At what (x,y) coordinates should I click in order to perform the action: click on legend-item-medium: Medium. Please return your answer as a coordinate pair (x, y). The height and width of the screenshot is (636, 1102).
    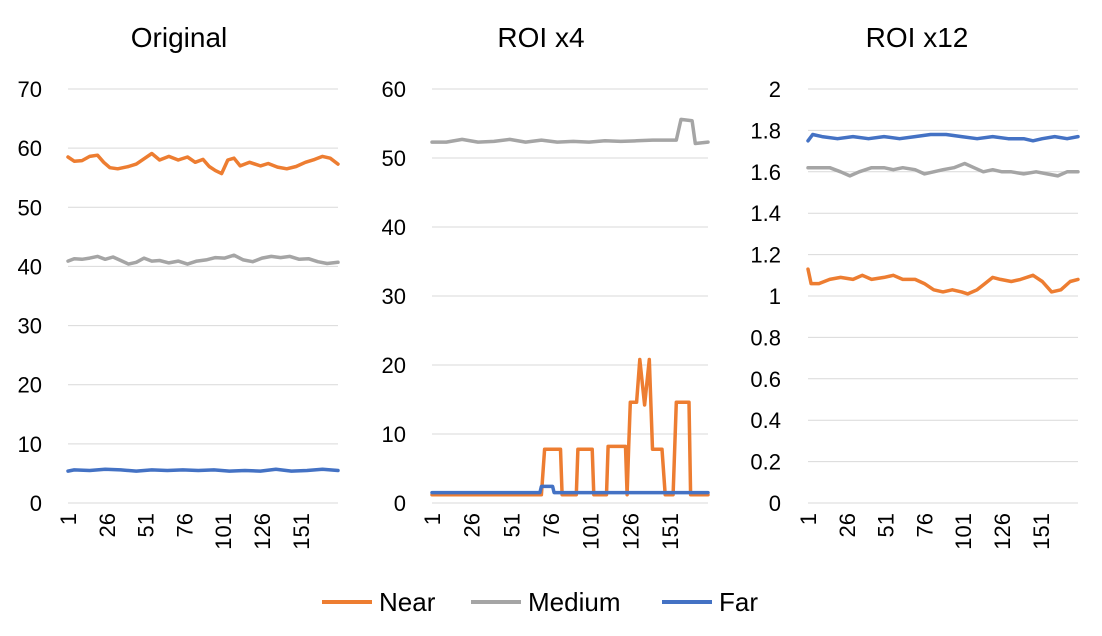
    Looking at the image, I should click on (545, 602).